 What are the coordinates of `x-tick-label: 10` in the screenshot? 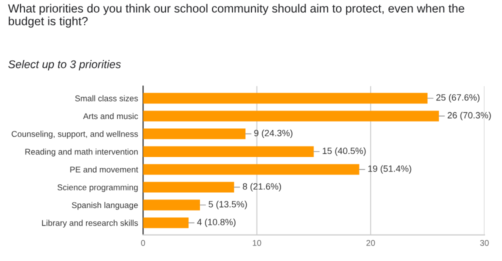 It's located at (257, 243).